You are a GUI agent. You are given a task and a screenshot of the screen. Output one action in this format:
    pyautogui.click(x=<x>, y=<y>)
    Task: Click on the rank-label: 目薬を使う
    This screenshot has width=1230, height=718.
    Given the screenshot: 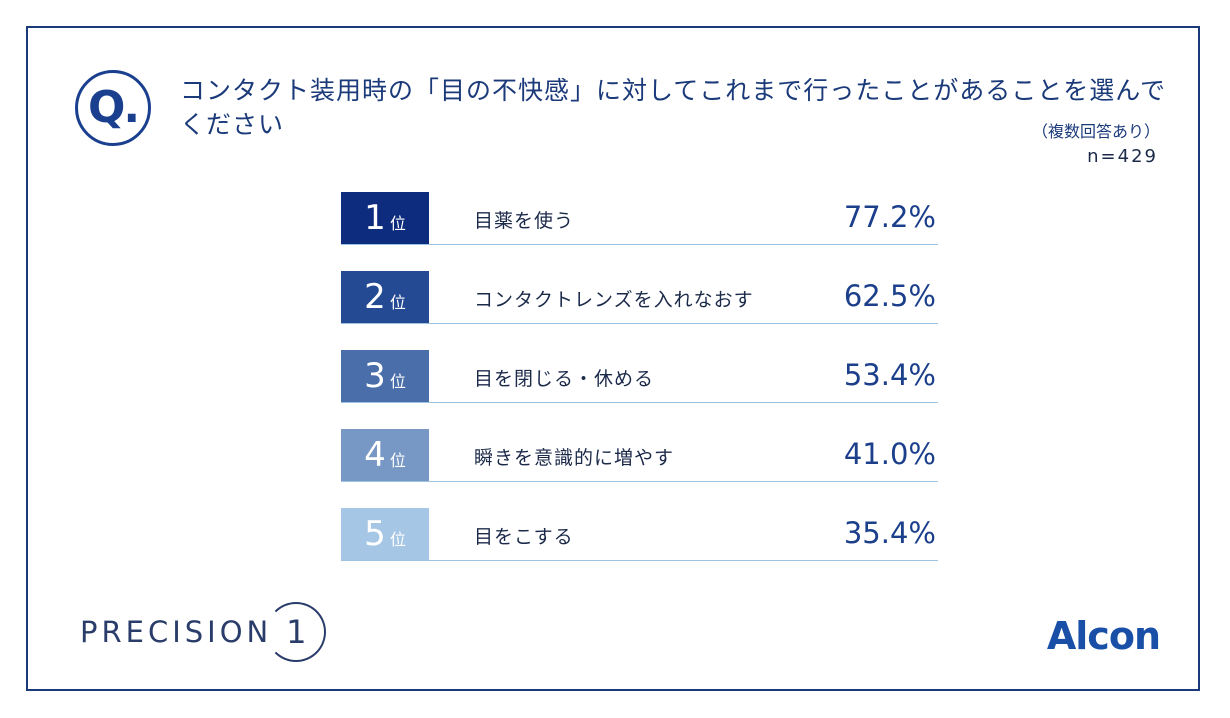 What is the action you would take?
    pyautogui.click(x=524, y=221)
    